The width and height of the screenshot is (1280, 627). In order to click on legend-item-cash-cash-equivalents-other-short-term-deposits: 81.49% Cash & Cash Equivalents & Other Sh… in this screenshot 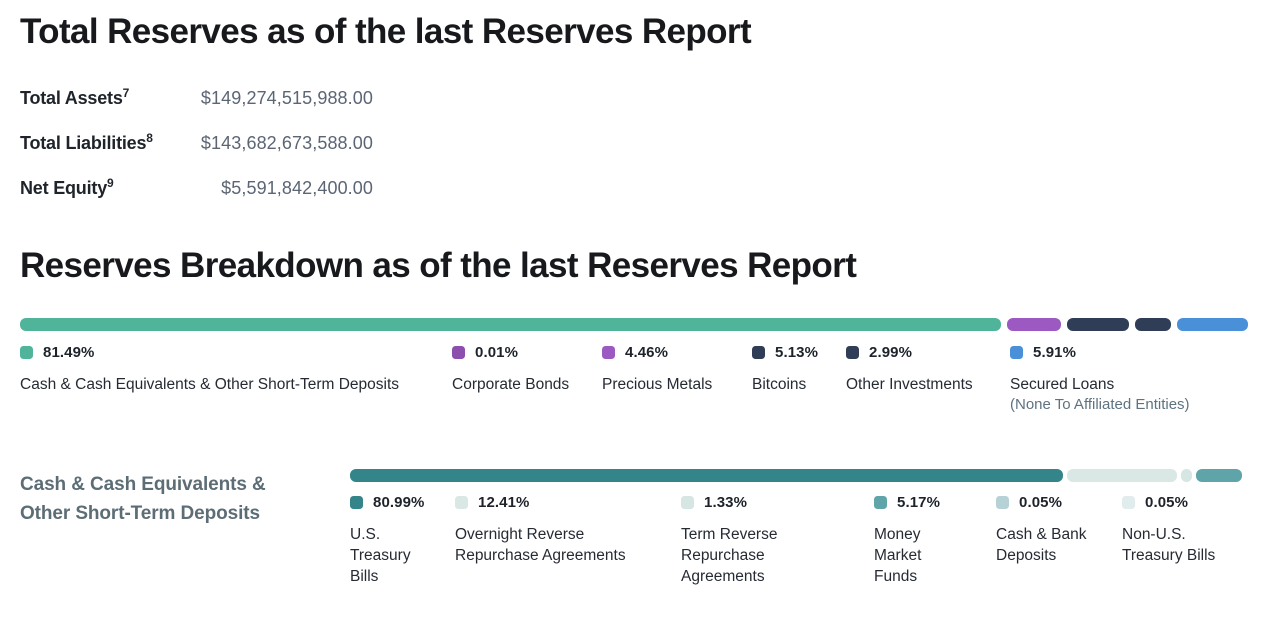, I will do `click(209, 369)`.